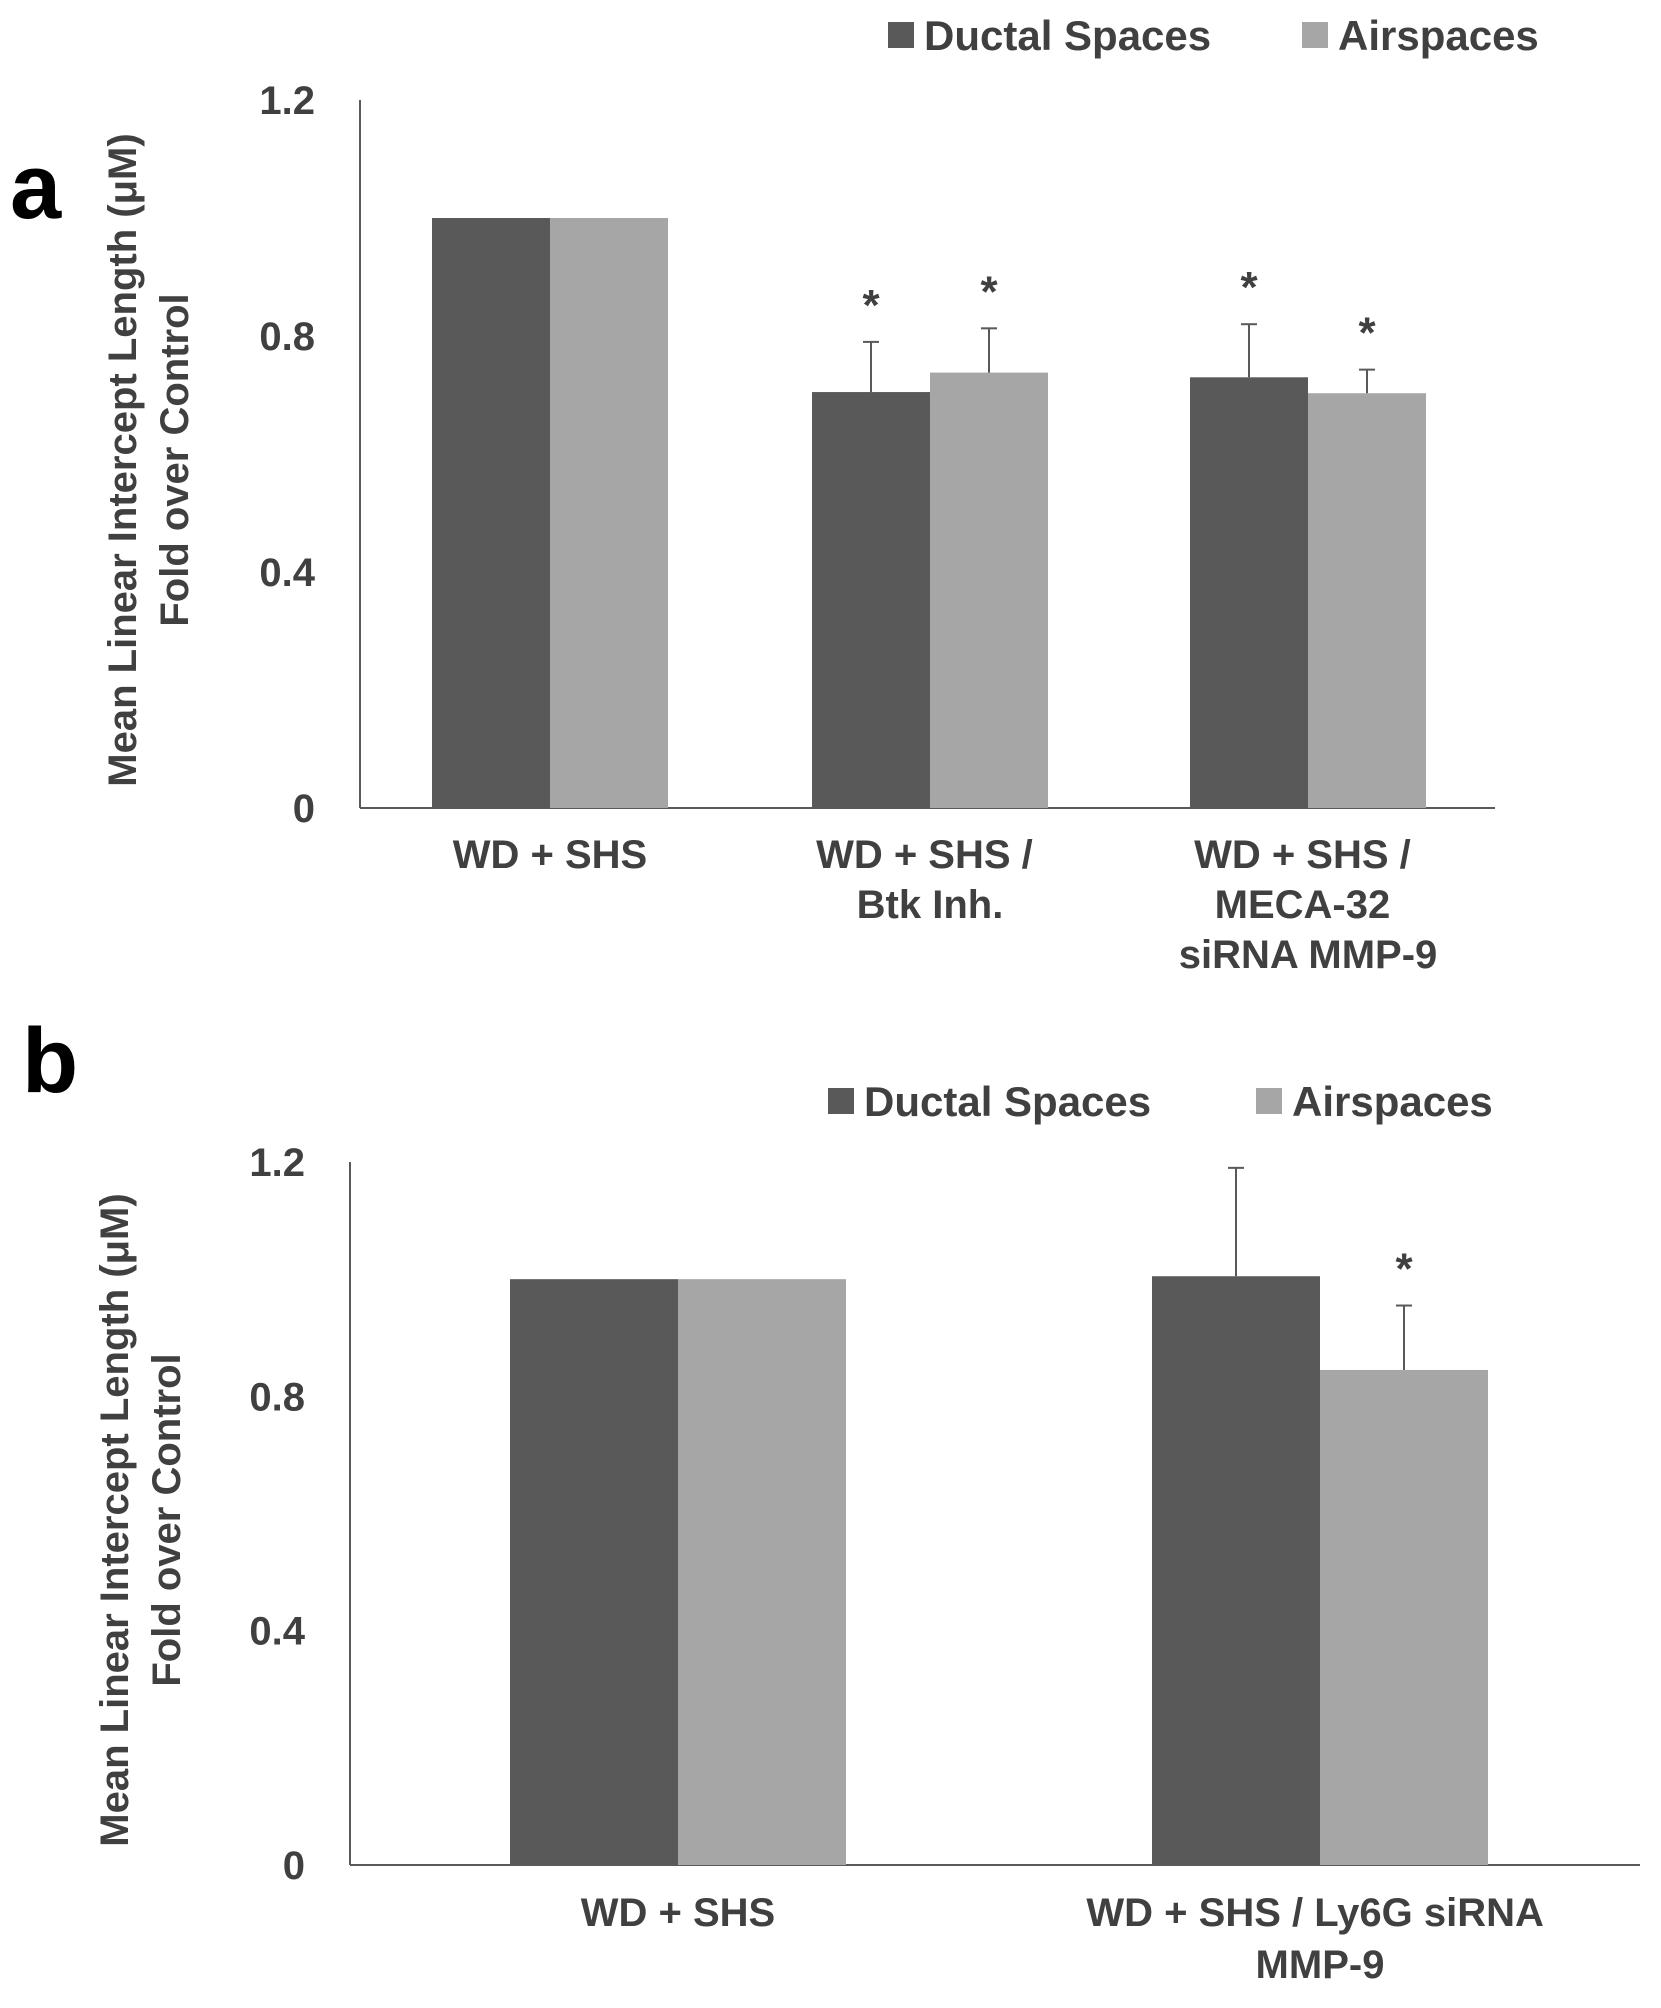 This screenshot has height=2008, width=1661. I want to click on panel-b-y-ticks: 0 0.4 0.8 1.2, so click(277, 1514).